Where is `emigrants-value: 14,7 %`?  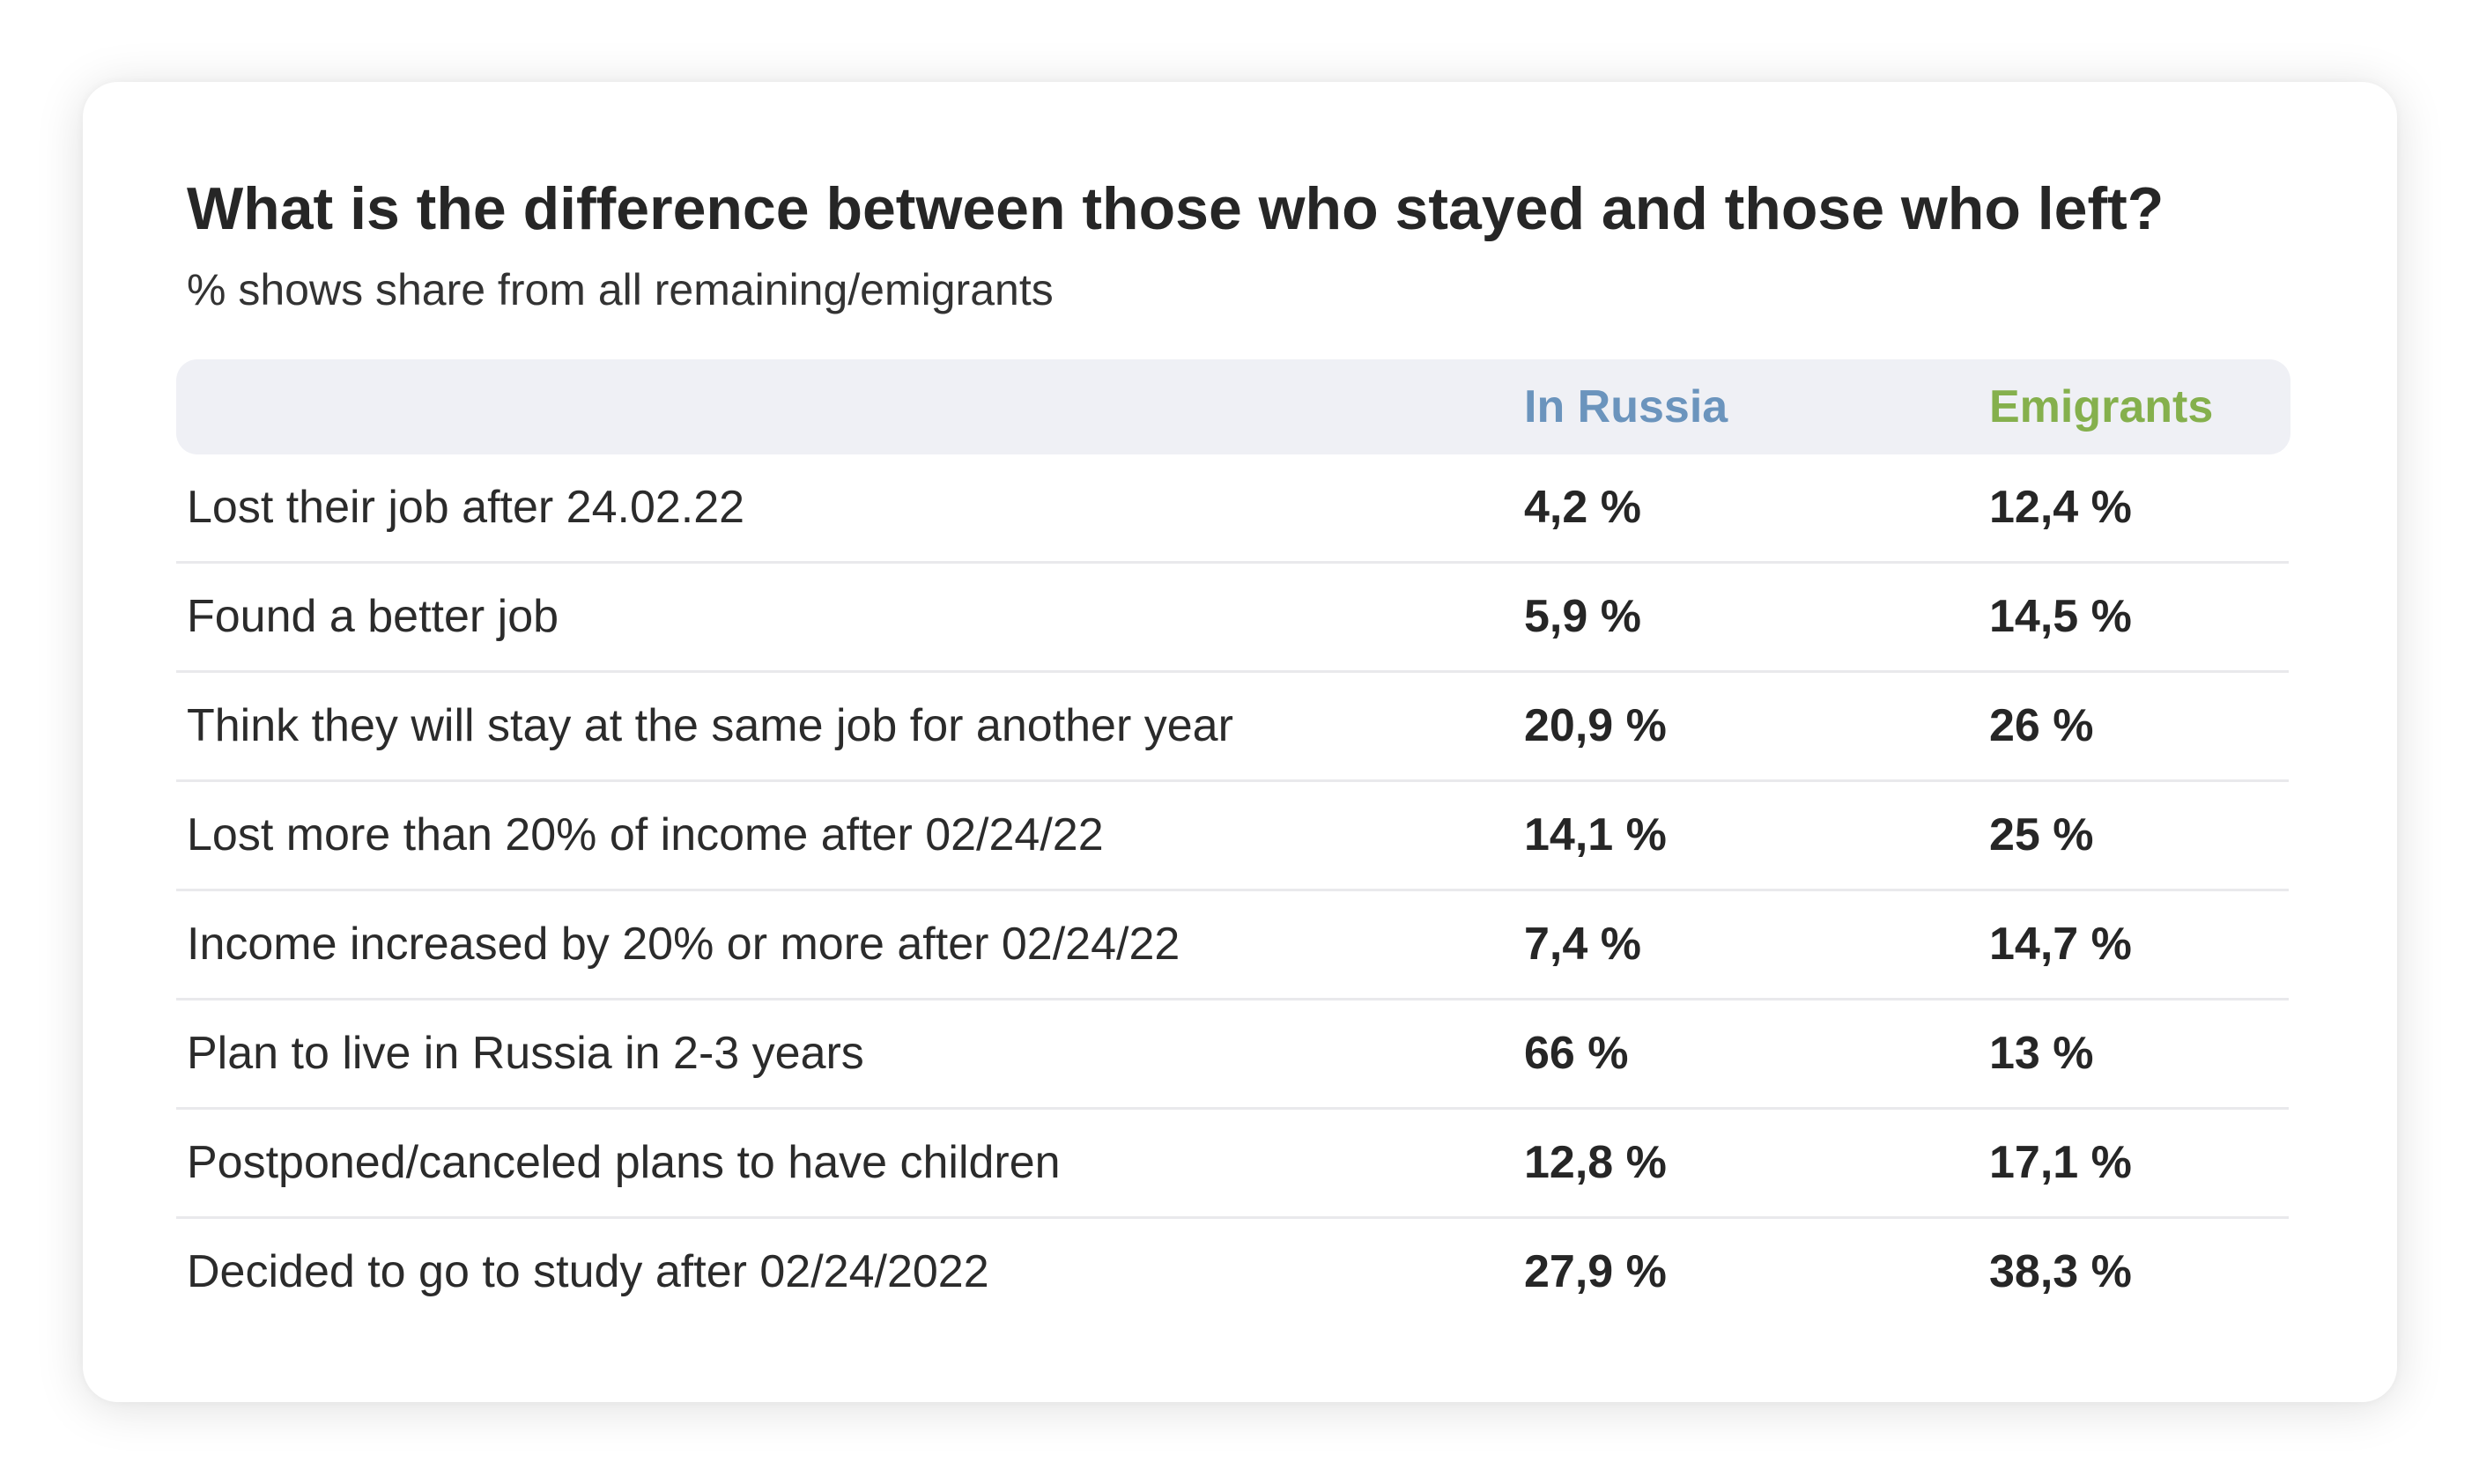 emigrants-value: 14,7 % is located at coordinates (2060, 944).